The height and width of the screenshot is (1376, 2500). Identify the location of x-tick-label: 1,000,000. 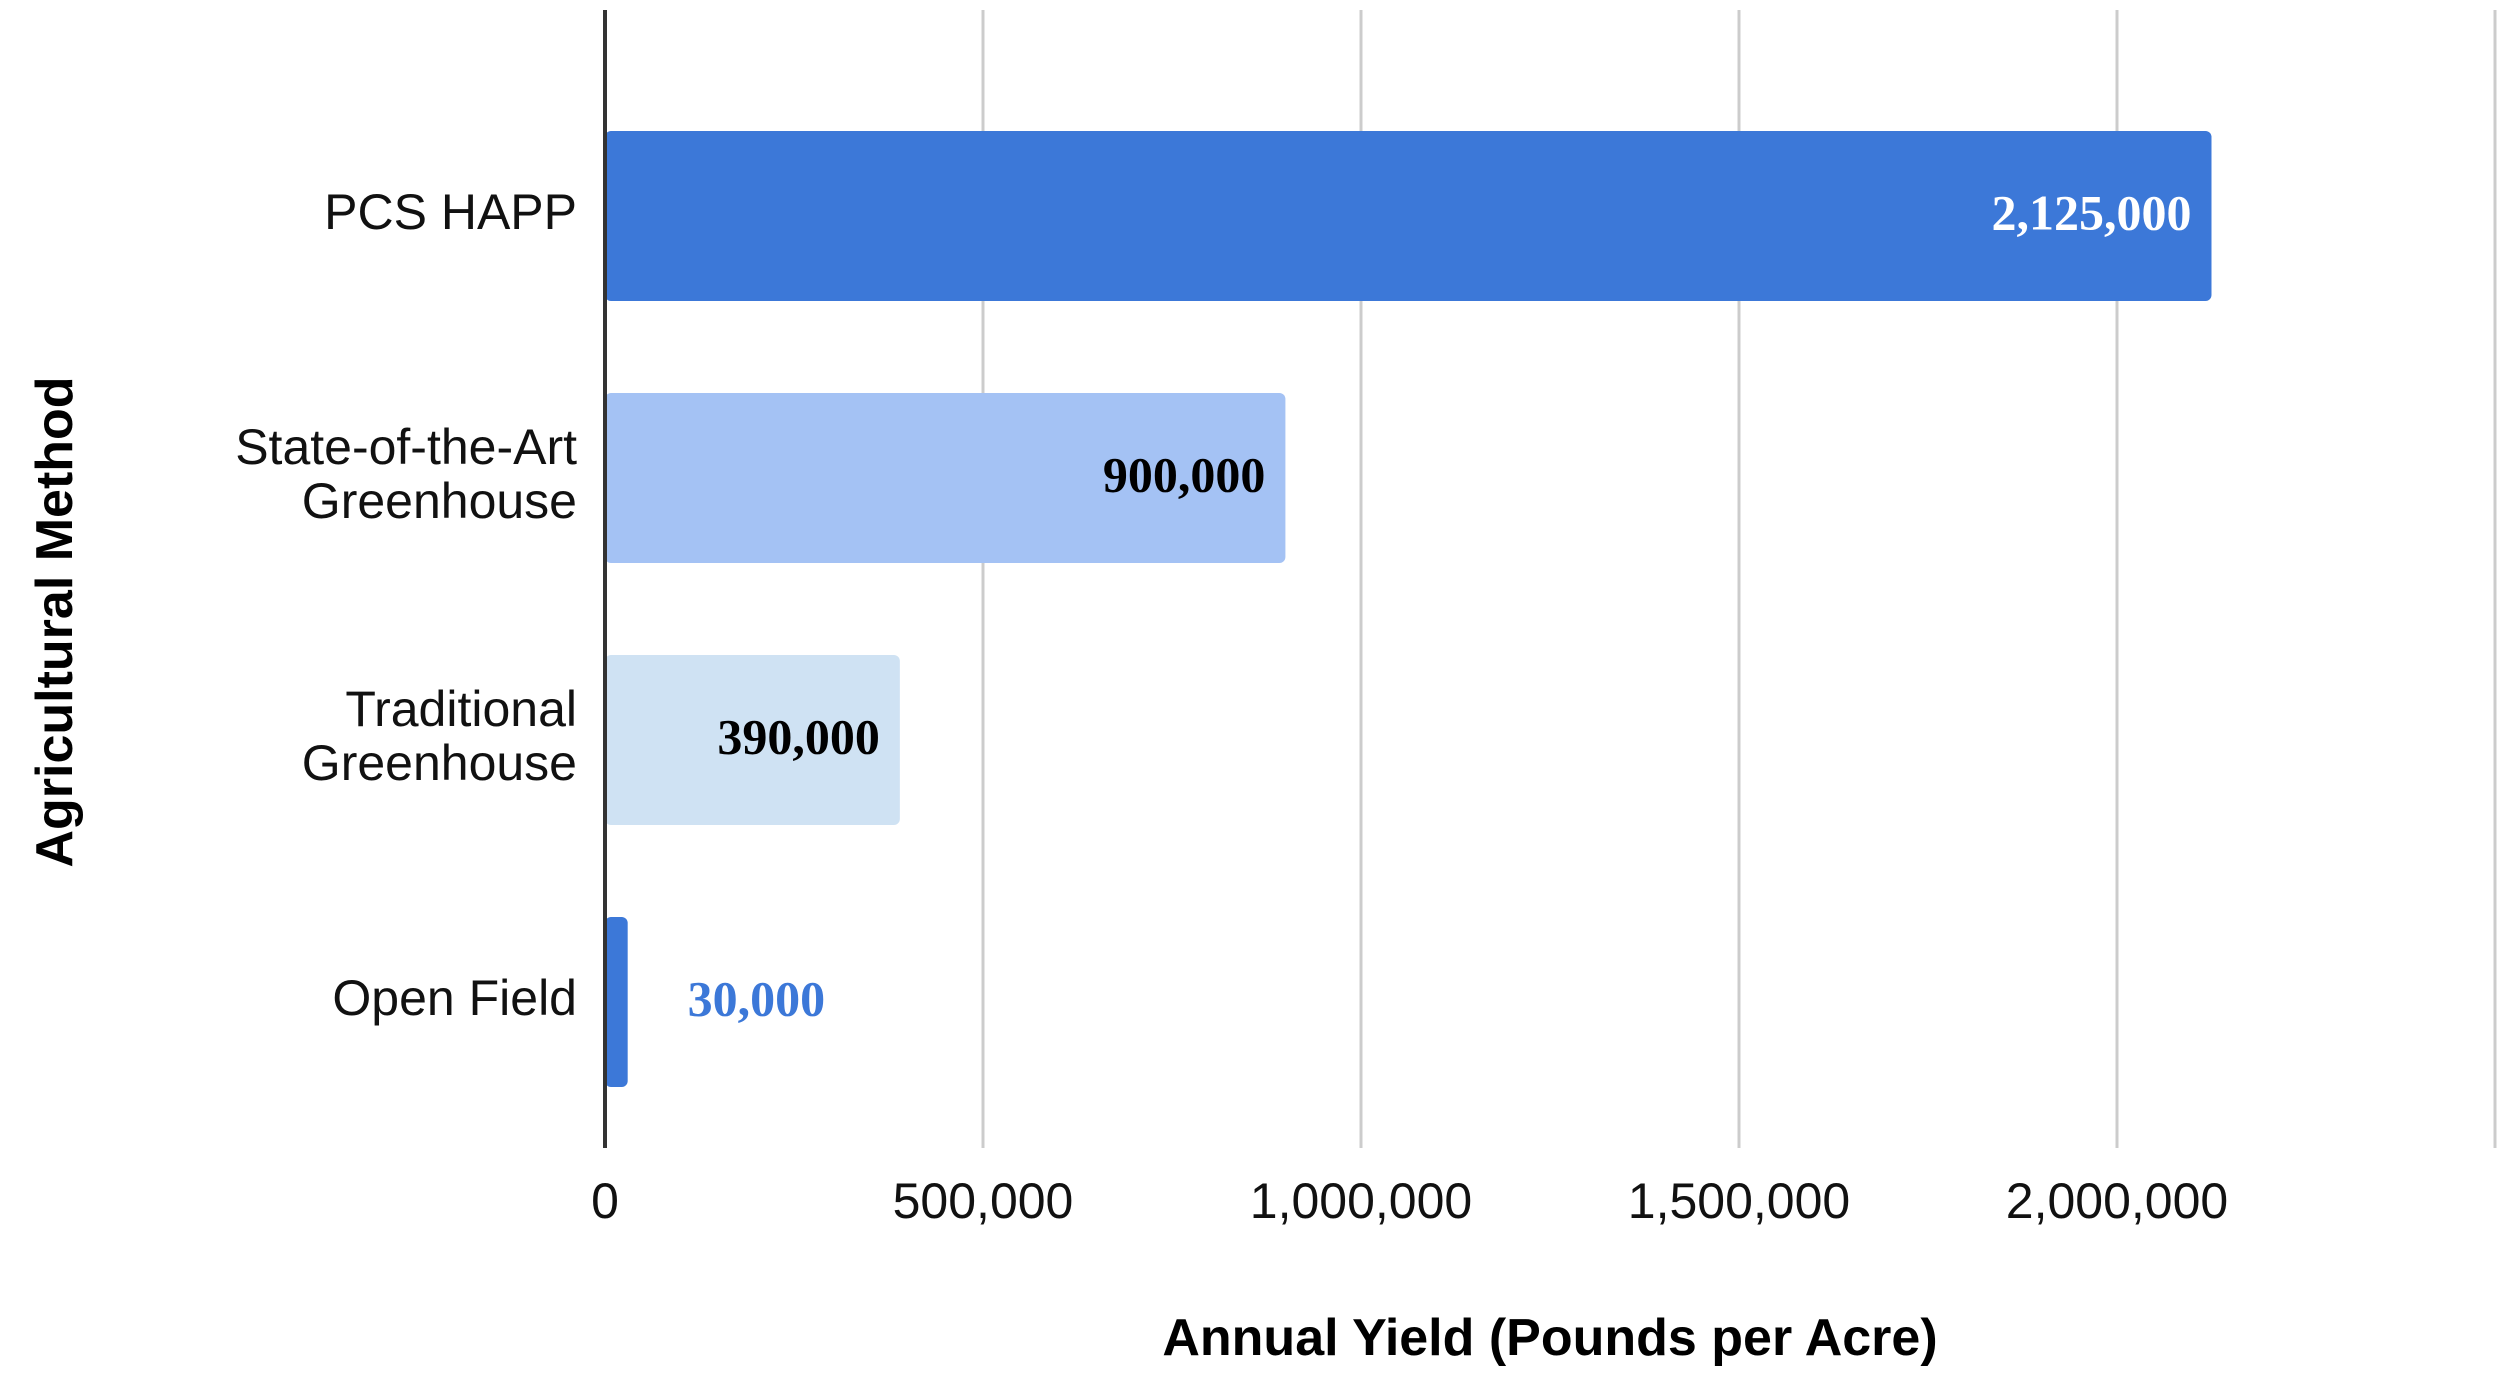
(1361, 1201).